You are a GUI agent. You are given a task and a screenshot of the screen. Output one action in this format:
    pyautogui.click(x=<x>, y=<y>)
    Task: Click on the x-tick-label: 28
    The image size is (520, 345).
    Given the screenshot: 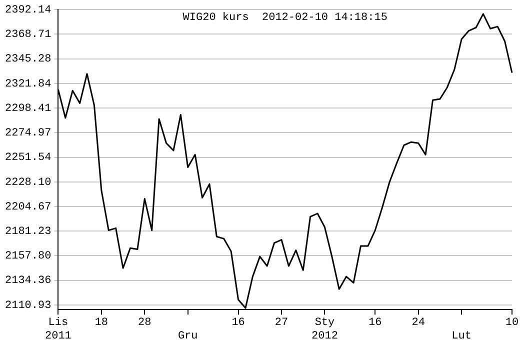 What is the action you would take?
    pyautogui.click(x=145, y=323)
    